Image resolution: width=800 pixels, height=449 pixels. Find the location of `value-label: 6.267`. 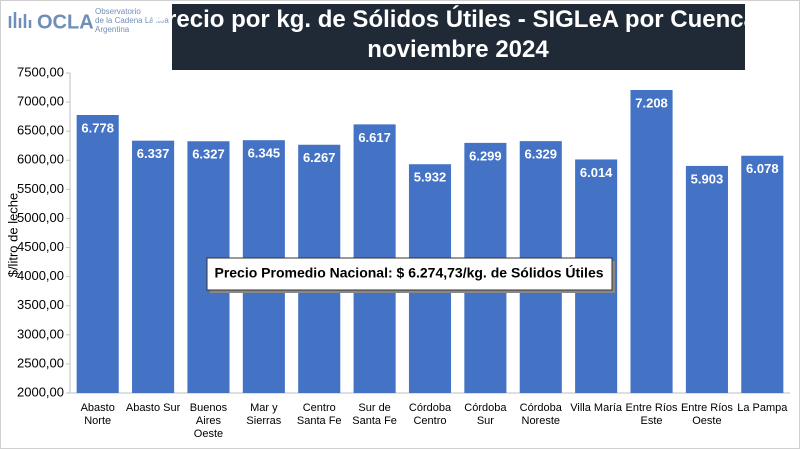

value-label: 6.267 is located at coordinates (319, 157).